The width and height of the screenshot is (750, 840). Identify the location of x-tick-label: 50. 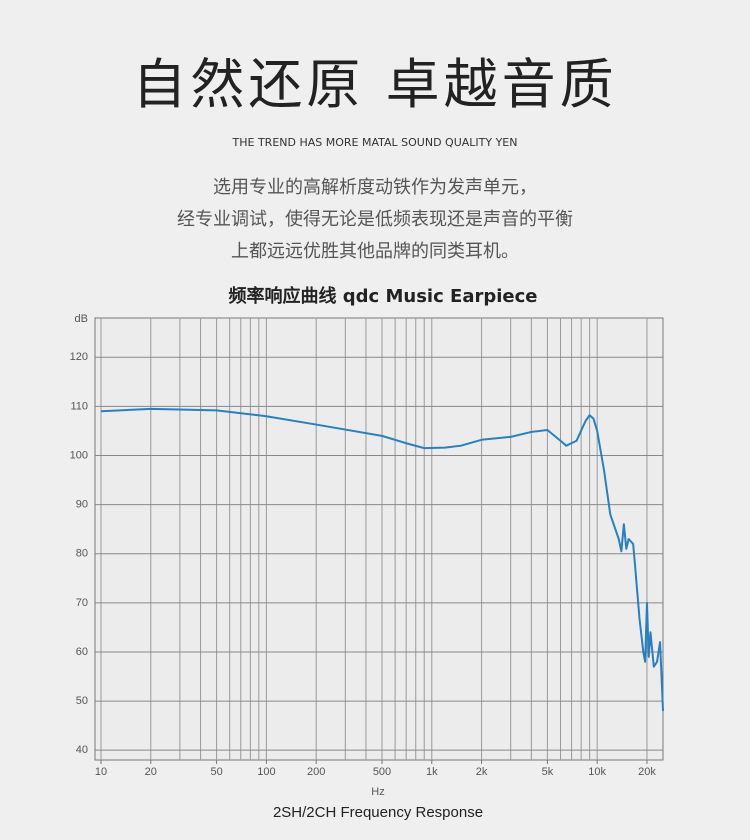
(216, 772).